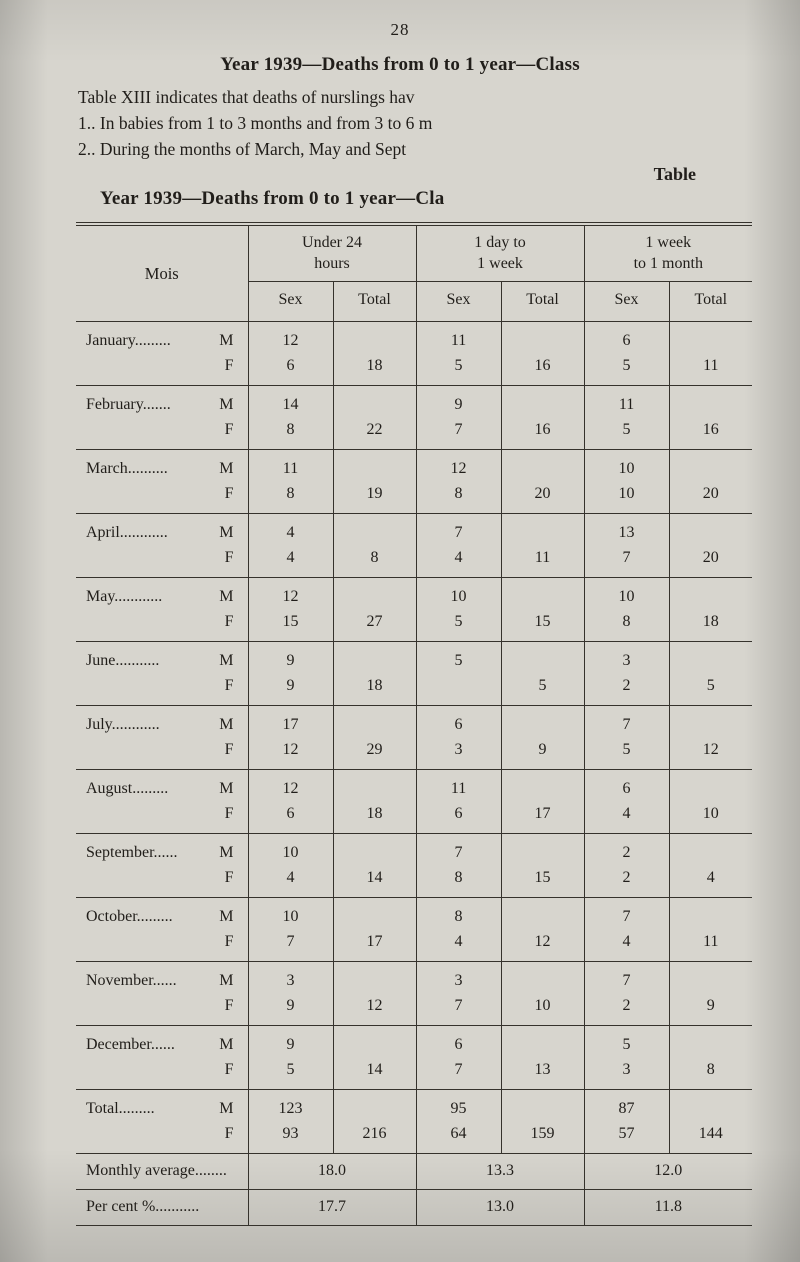 This screenshot has height=1262, width=800. Describe the element at coordinates (160, 724) in the screenshot. I see `month-label-line: July............ M` at that location.